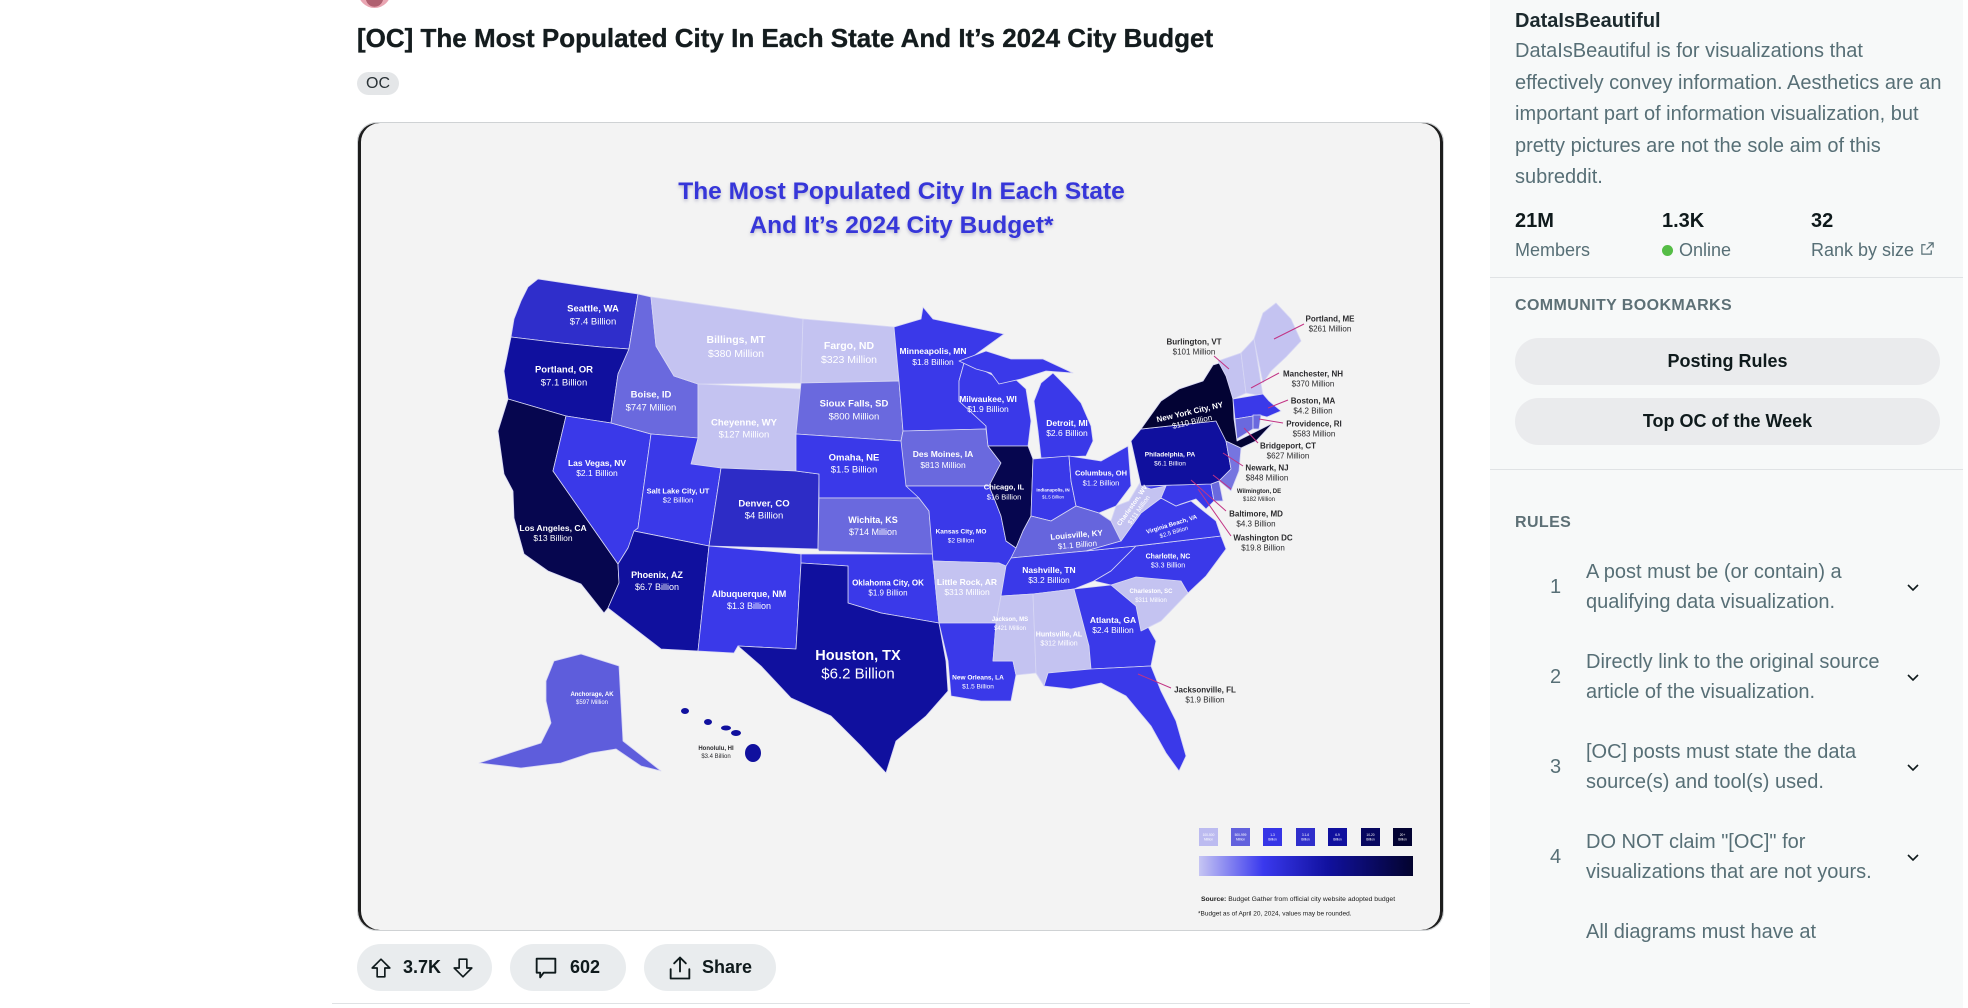  What do you see at coordinates (1534, 221) in the screenshot?
I see `stat-value: 21M` at bounding box center [1534, 221].